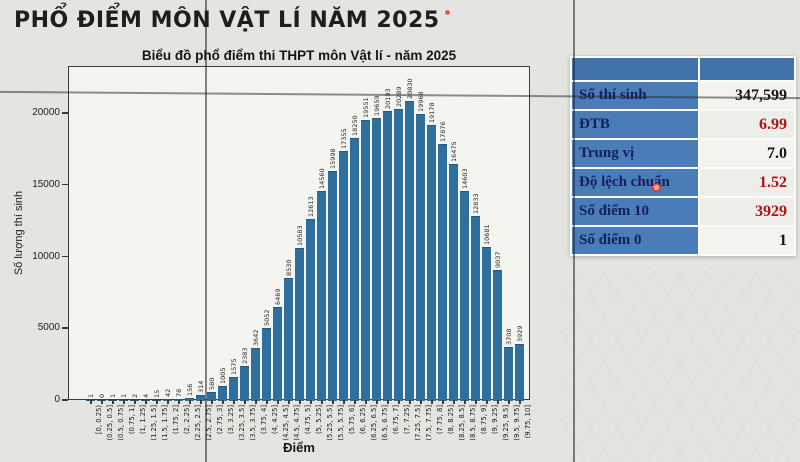  Describe the element at coordinates (680, 366) in the screenshot. I see `screen-watermark-pattern` at that location.